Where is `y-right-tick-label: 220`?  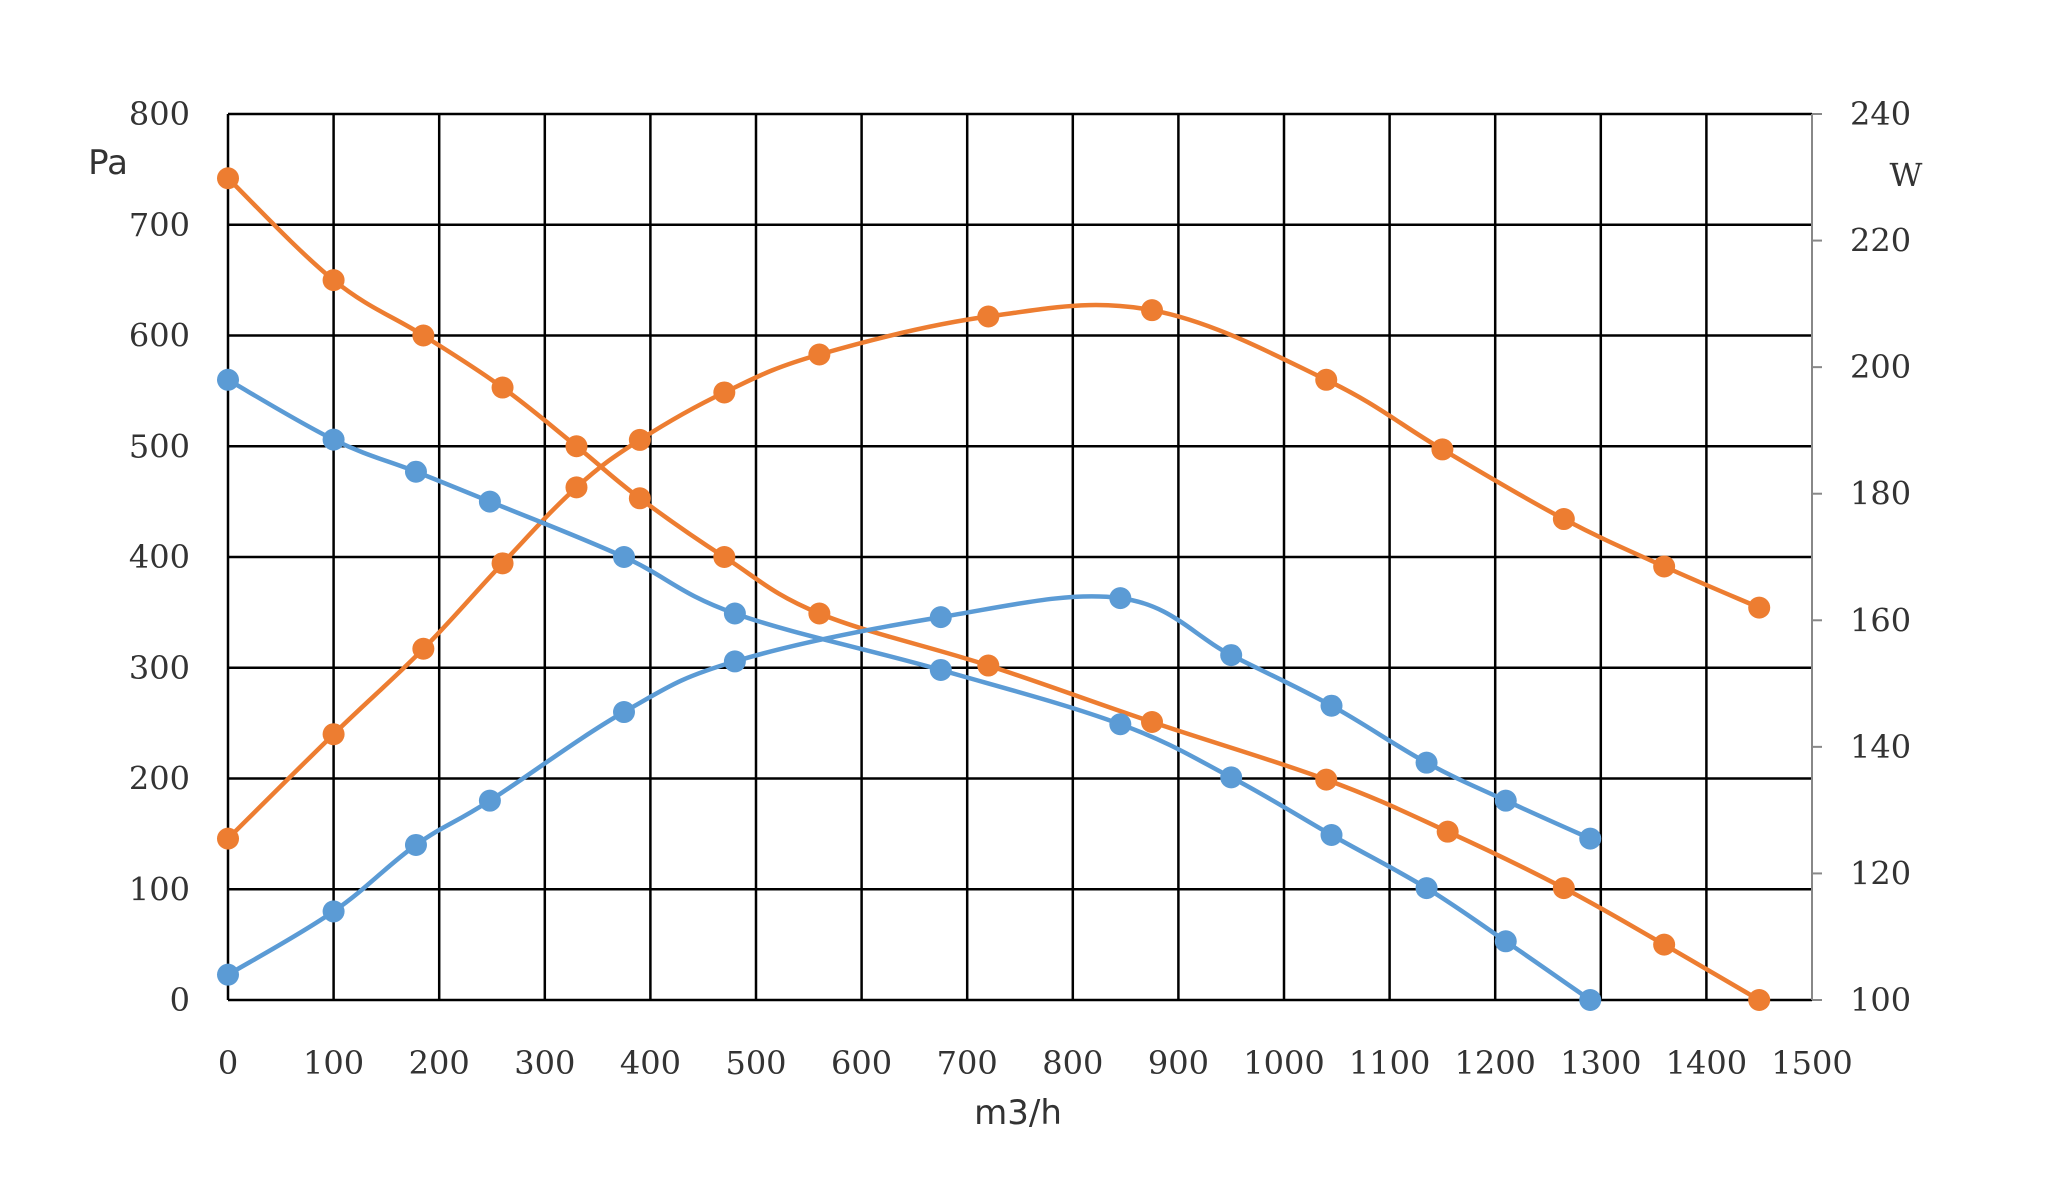
y-right-tick-label: 220 is located at coordinates (1880, 241).